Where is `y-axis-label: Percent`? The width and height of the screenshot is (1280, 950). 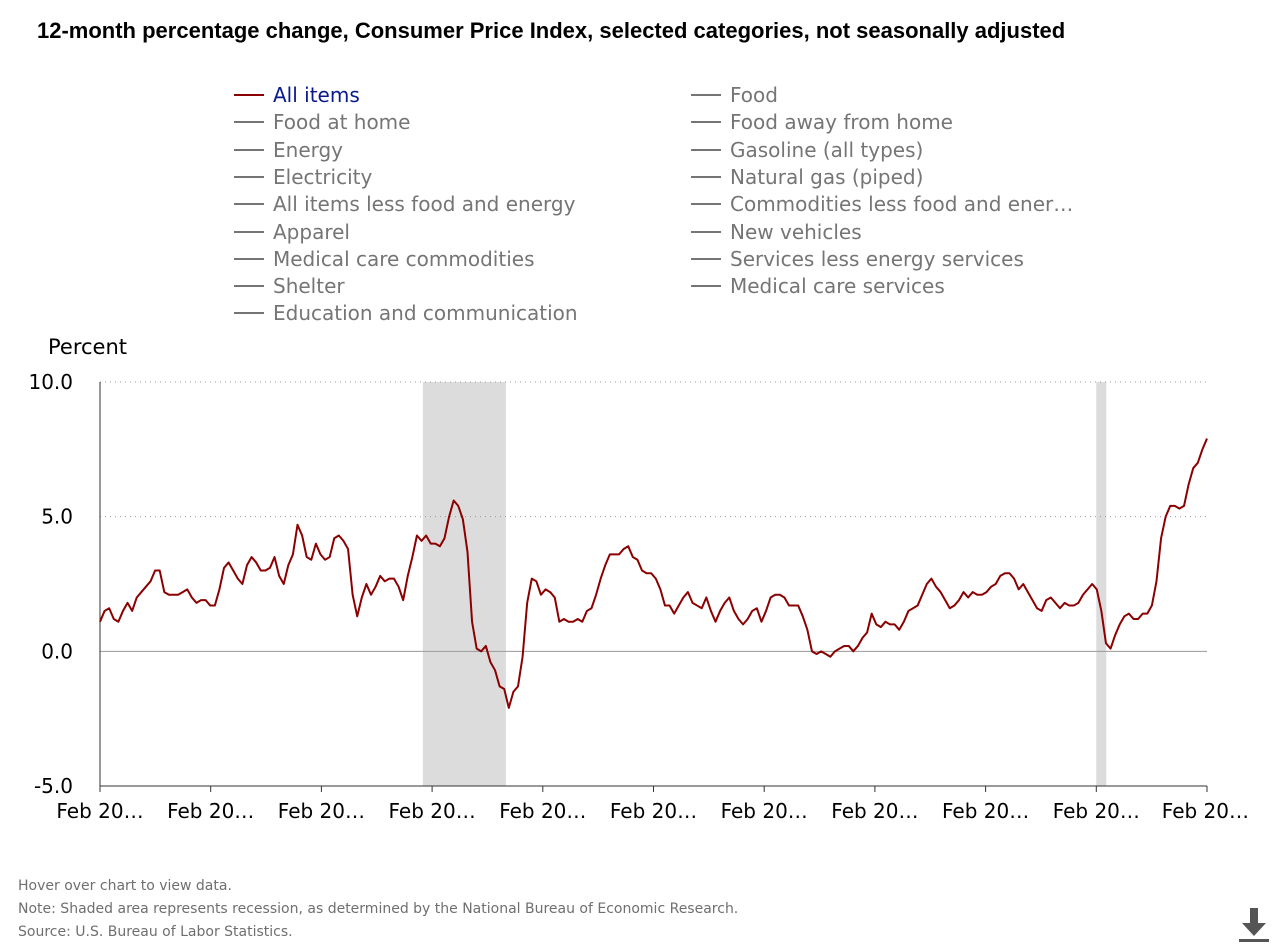
y-axis-label: Percent is located at coordinates (87, 347).